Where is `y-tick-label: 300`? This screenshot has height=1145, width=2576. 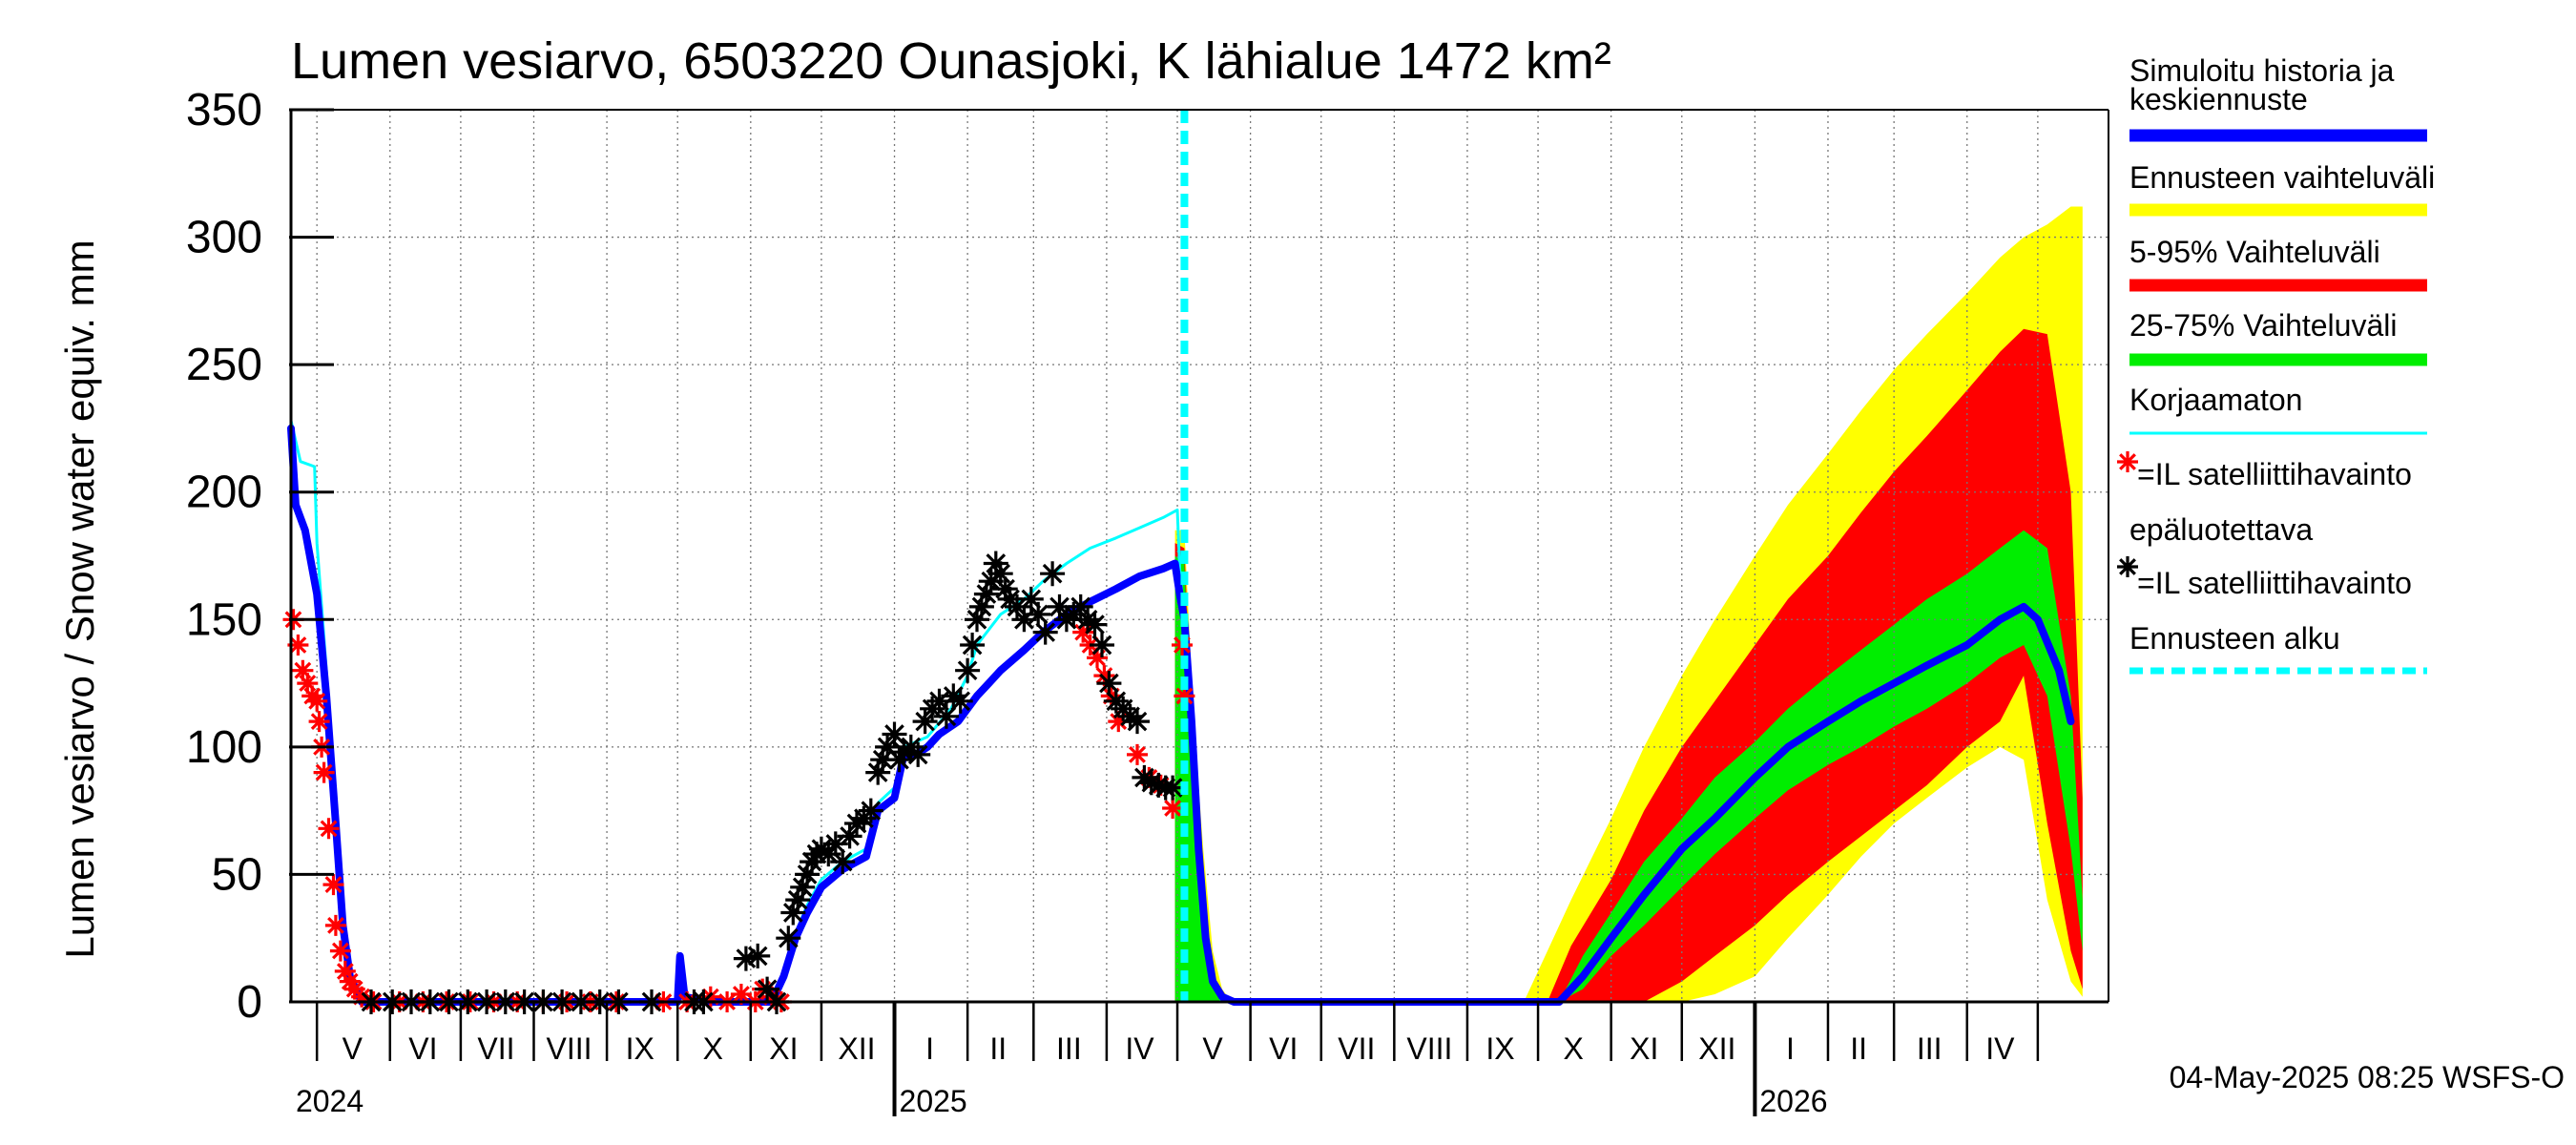
y-tick-label: 300 is located at coordinates (224, 238).